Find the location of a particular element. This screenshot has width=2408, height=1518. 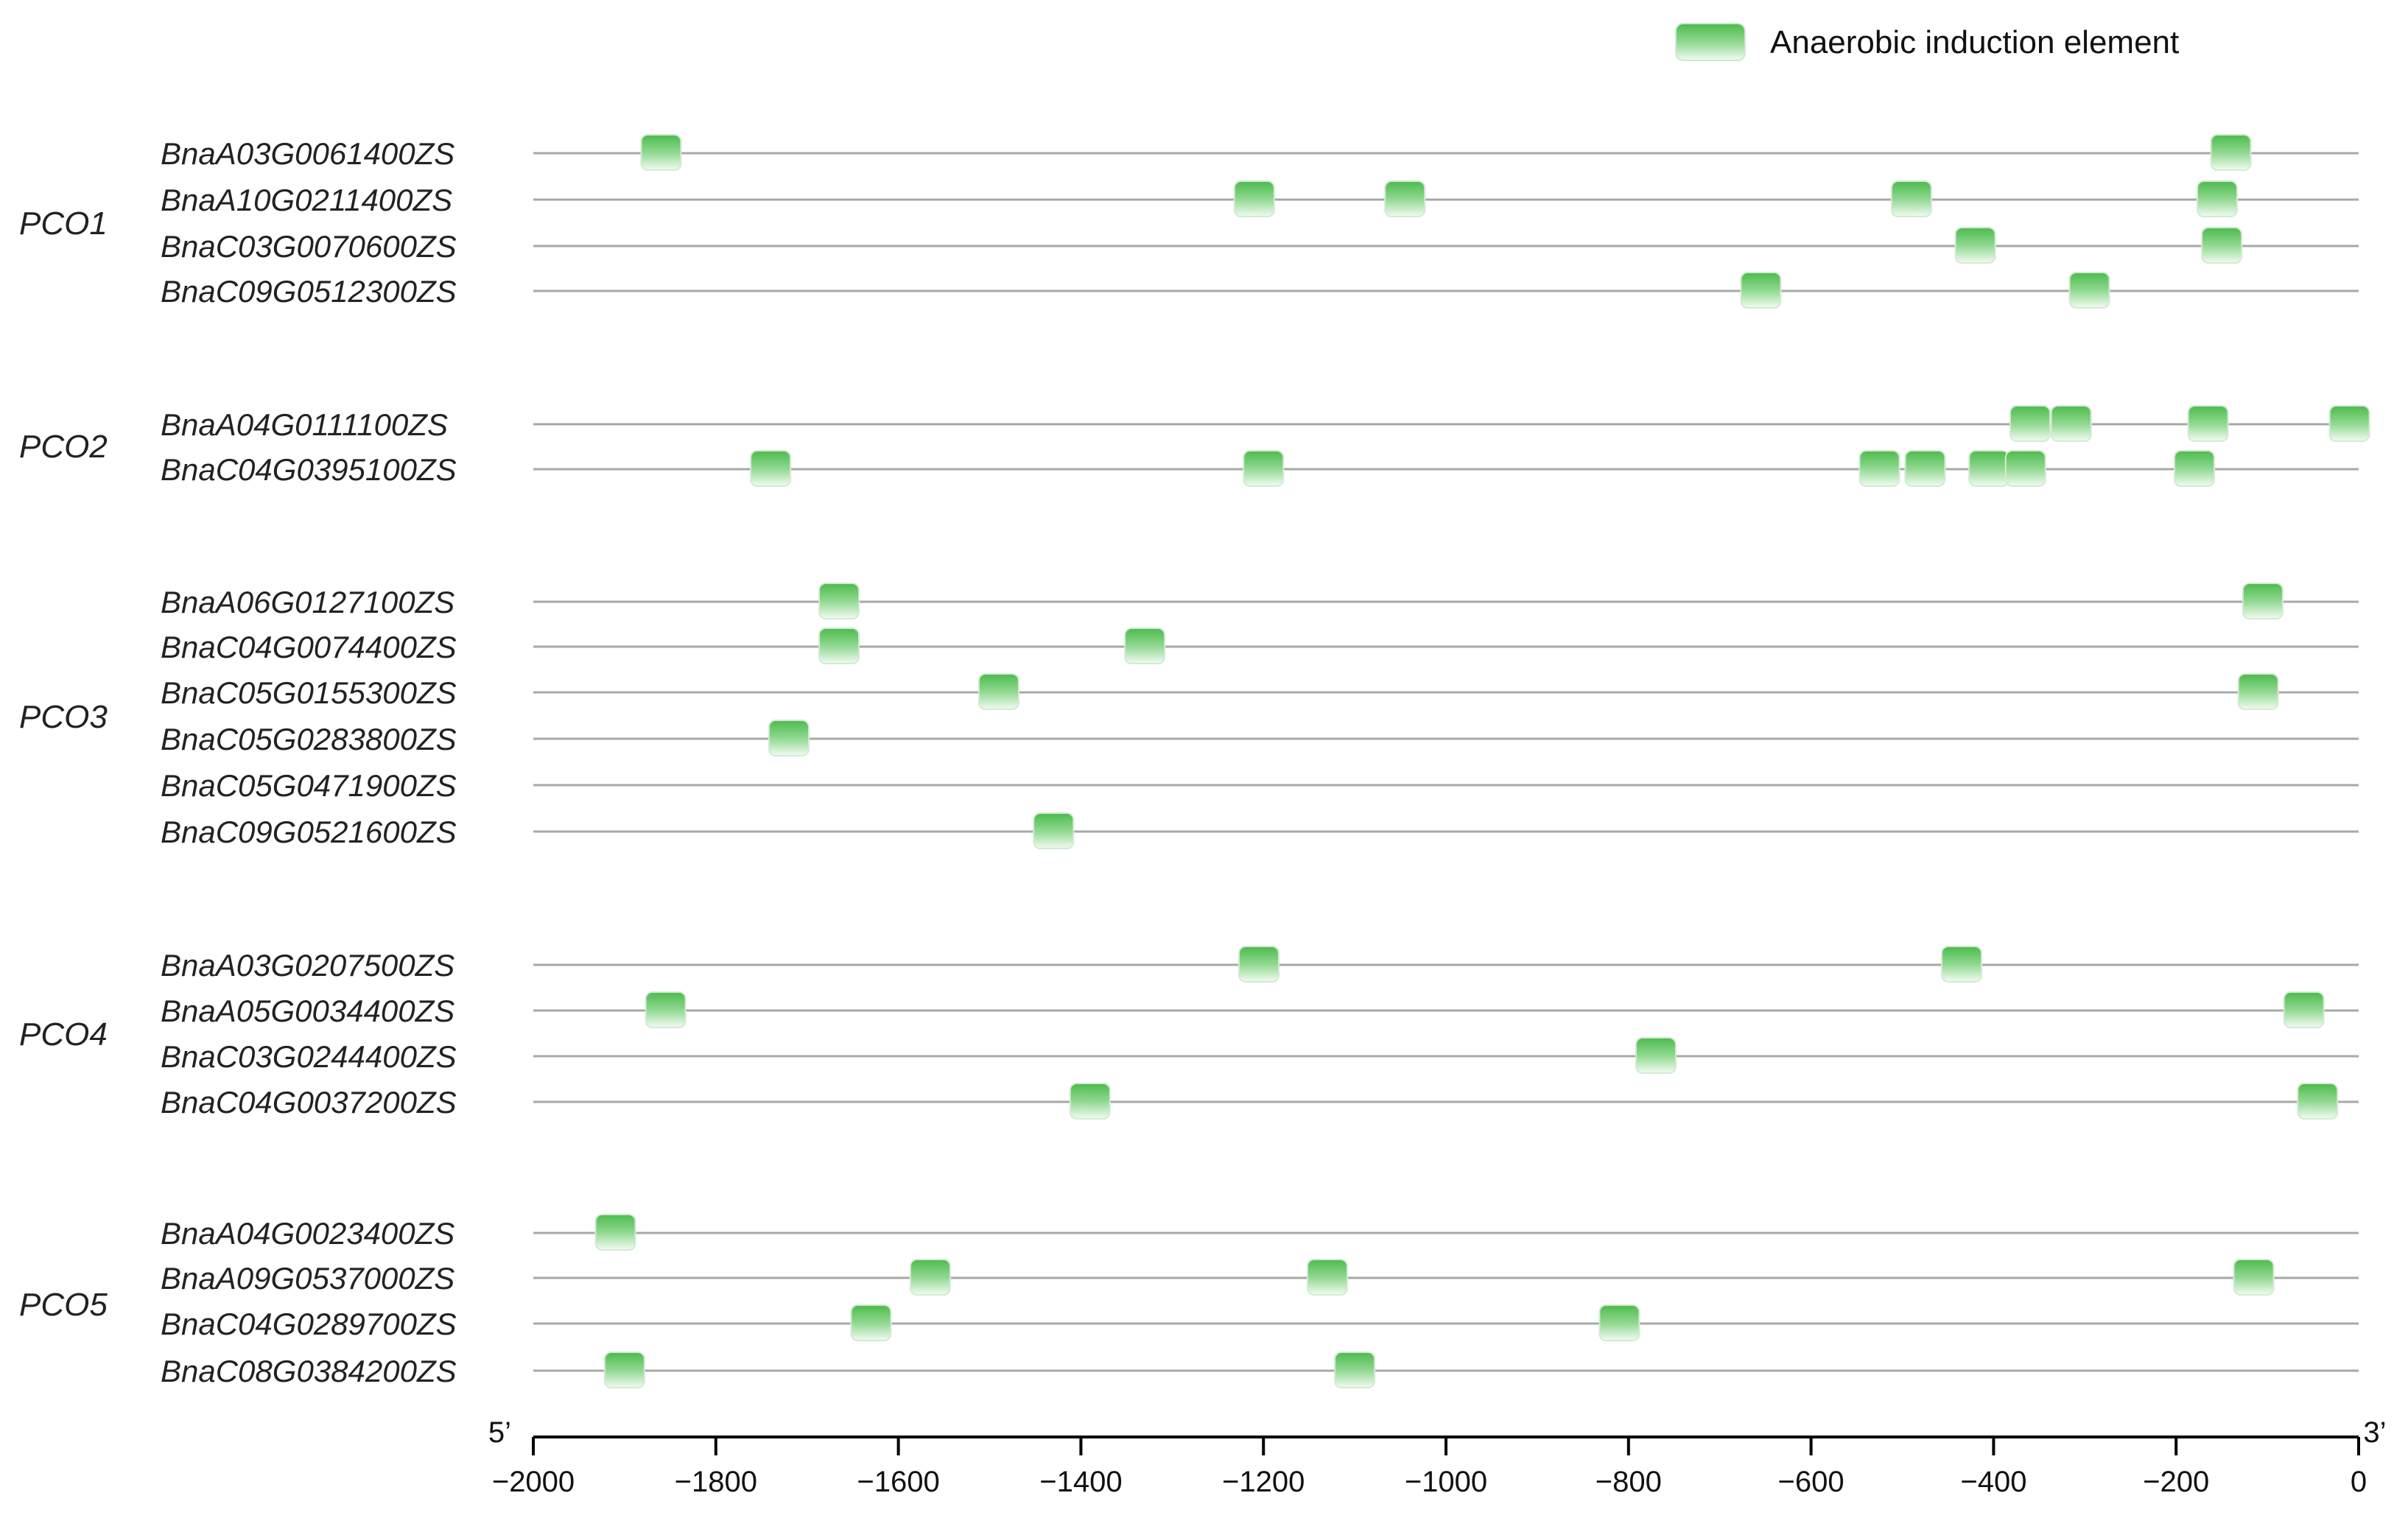

axis-tick-label: −1800 is located at coordinates (716, 1482).